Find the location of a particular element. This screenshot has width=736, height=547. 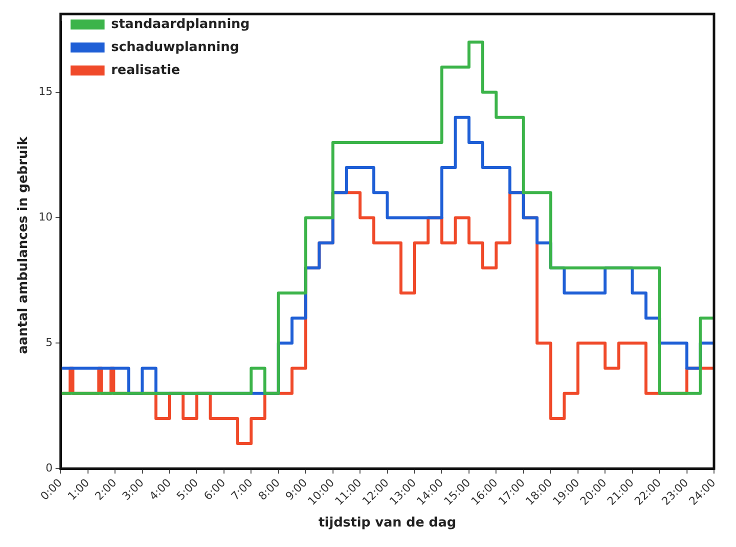

y-tick-label: 5 is located at coordinates (49, 343).